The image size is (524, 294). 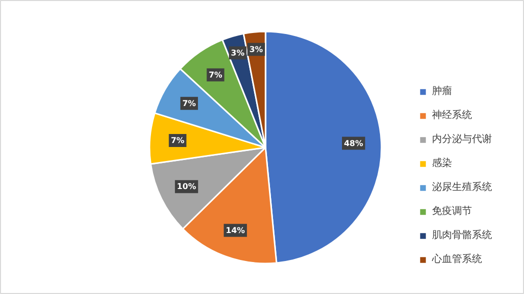 What do you see at coordinates (354, 143) in the screenshot?
I see `data-label: 48%` at bounding box center [354, 143].